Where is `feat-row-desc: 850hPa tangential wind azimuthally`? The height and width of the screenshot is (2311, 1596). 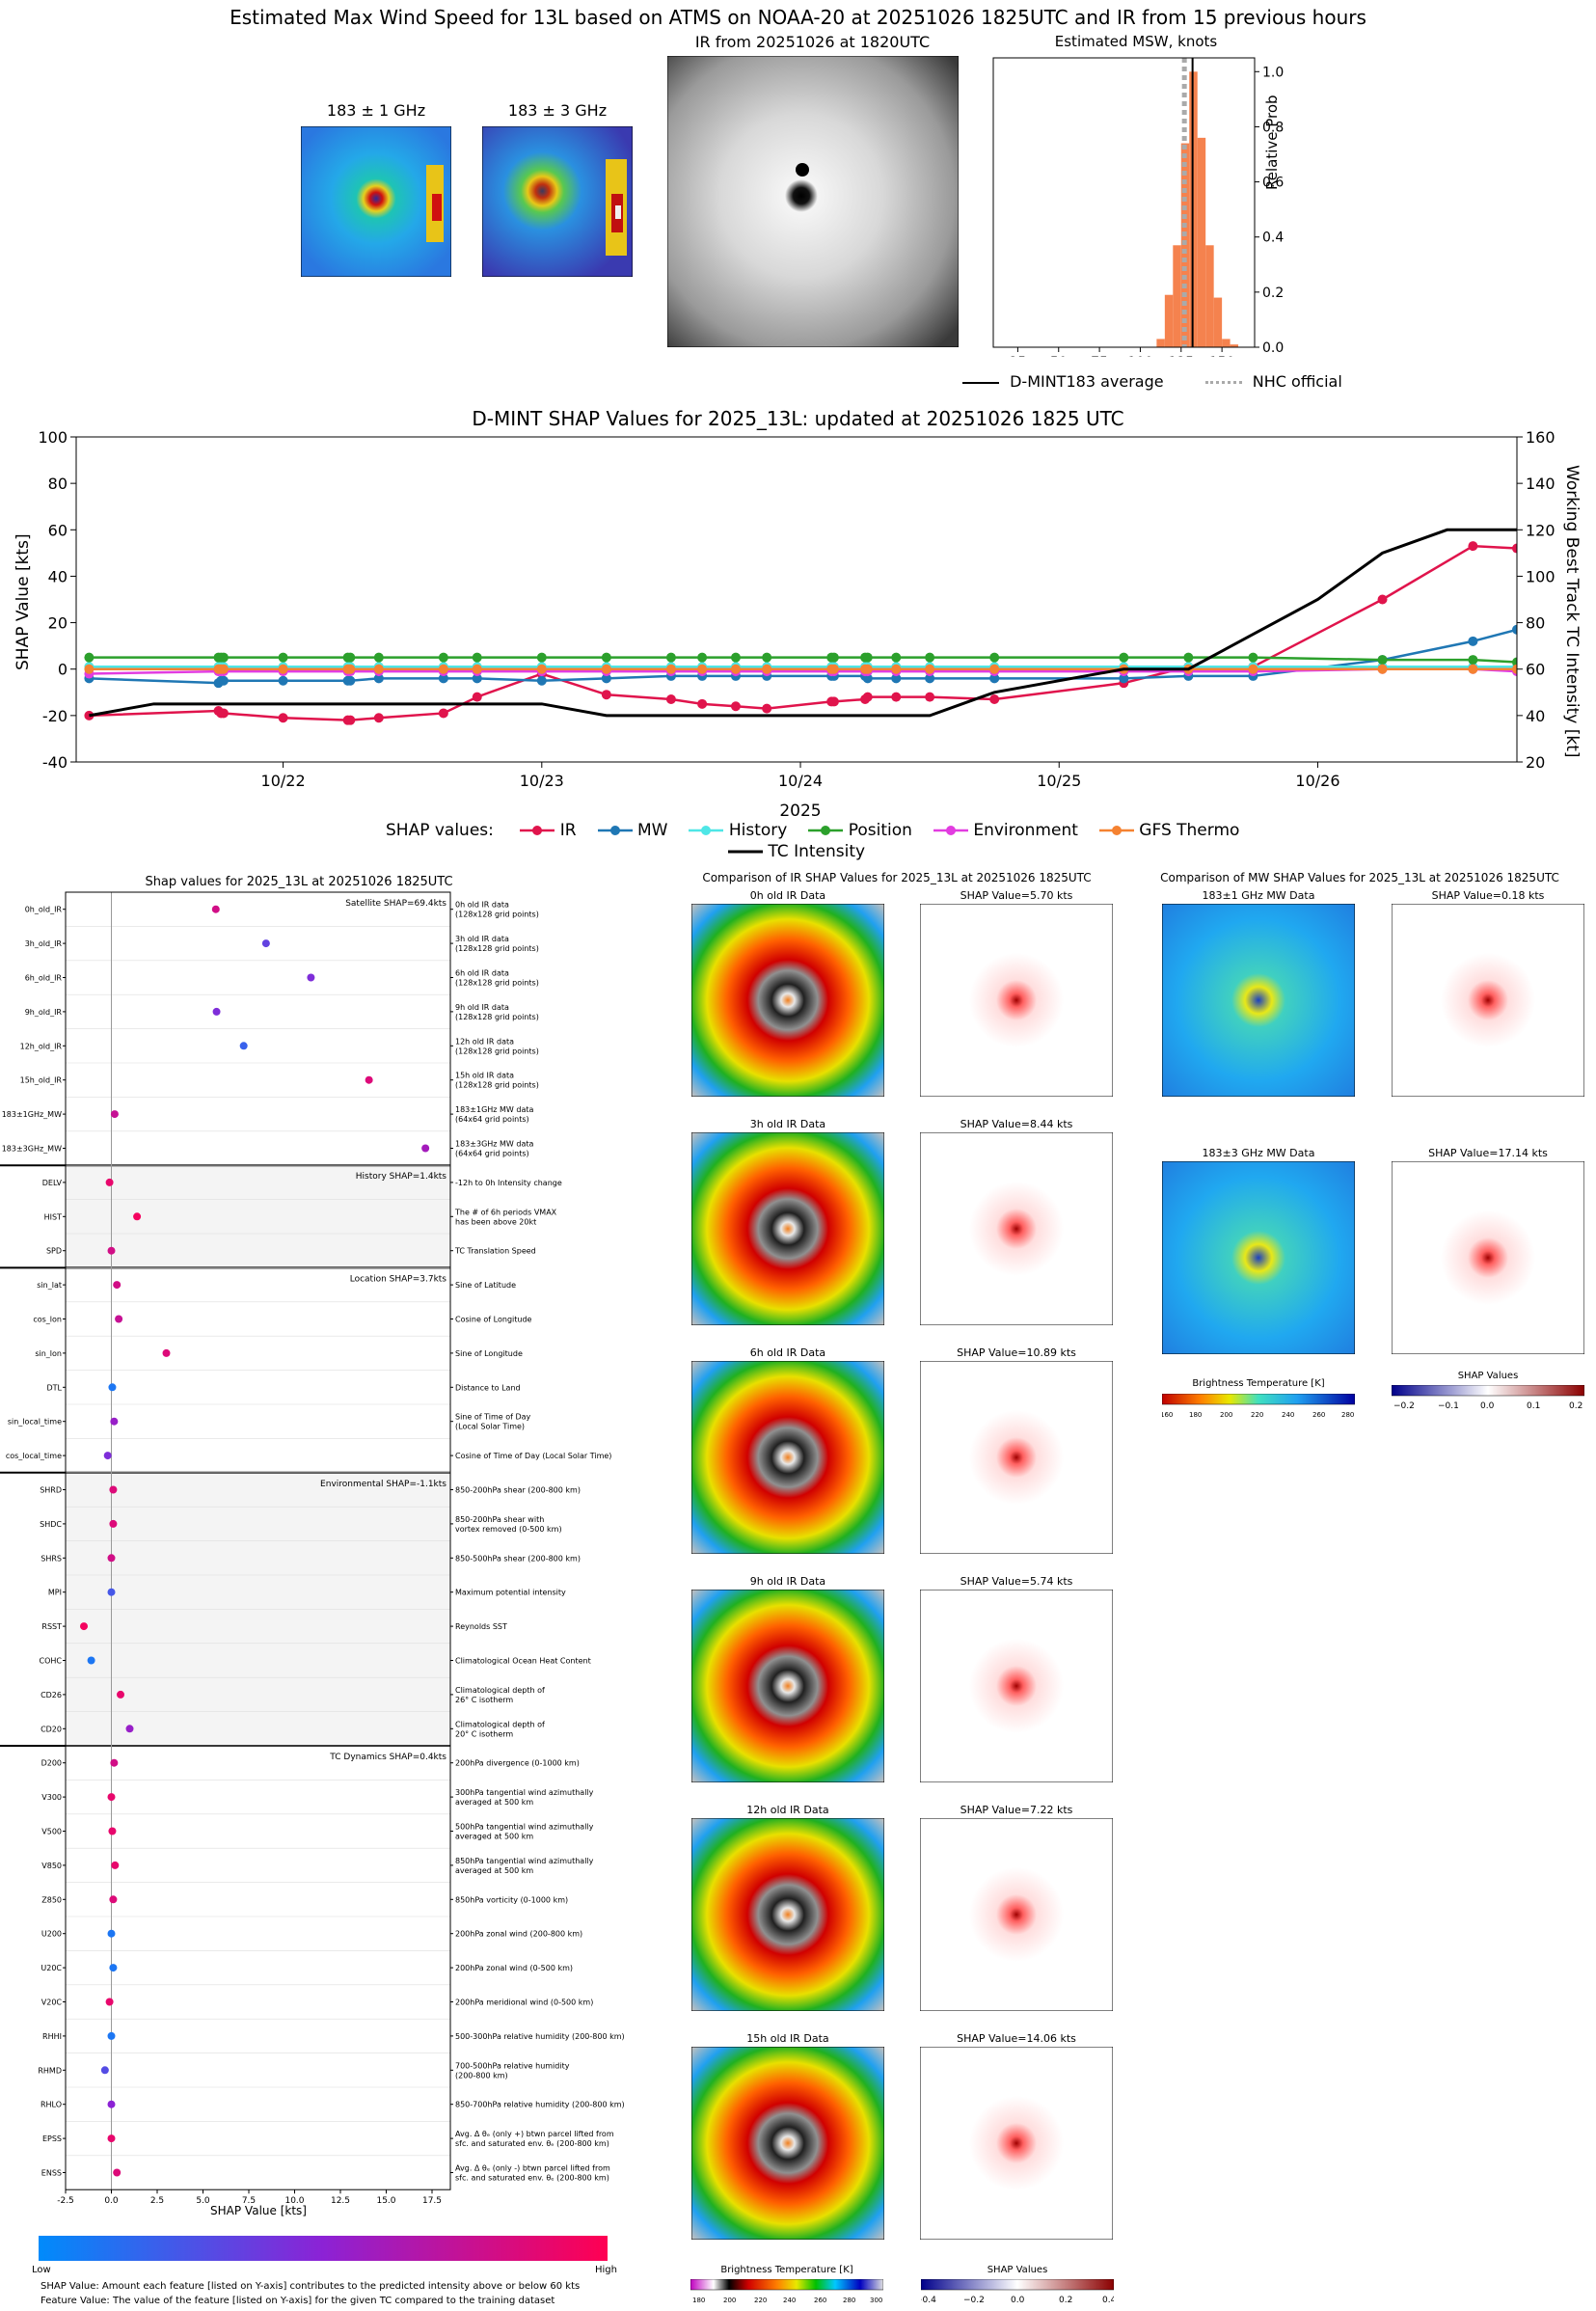 feat-row-desc: 850hPa tangential wind azimuthally is located at coordinates (524, 1861).